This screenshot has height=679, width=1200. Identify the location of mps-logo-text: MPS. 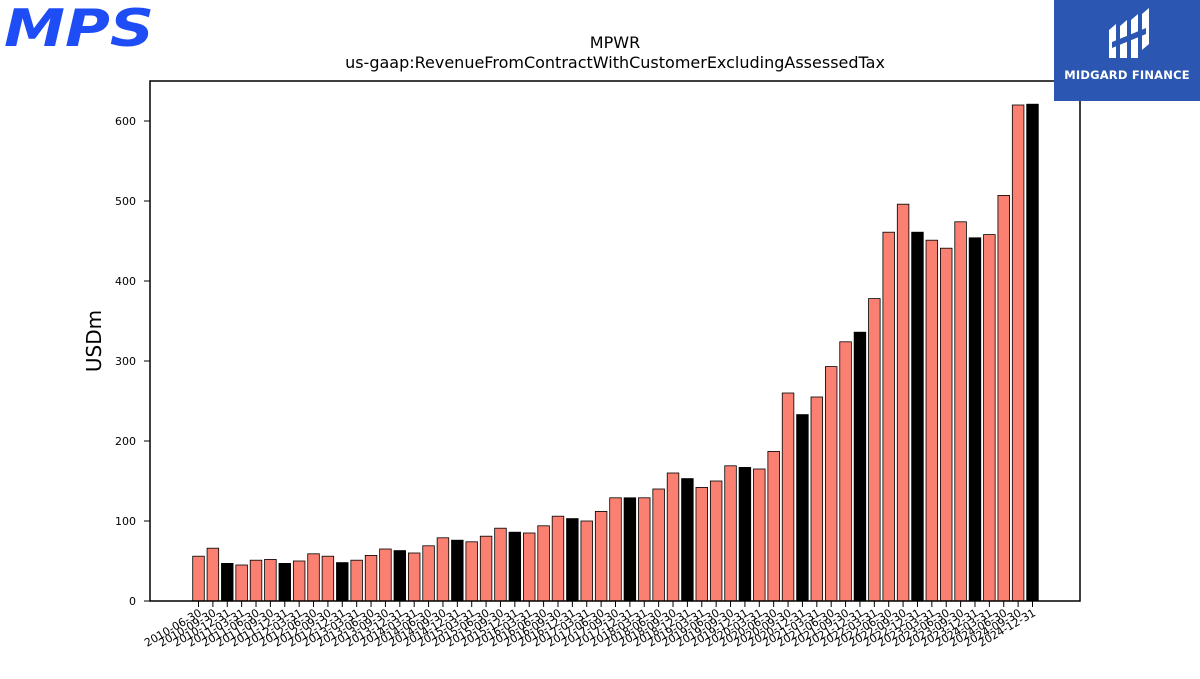
(79, 27).